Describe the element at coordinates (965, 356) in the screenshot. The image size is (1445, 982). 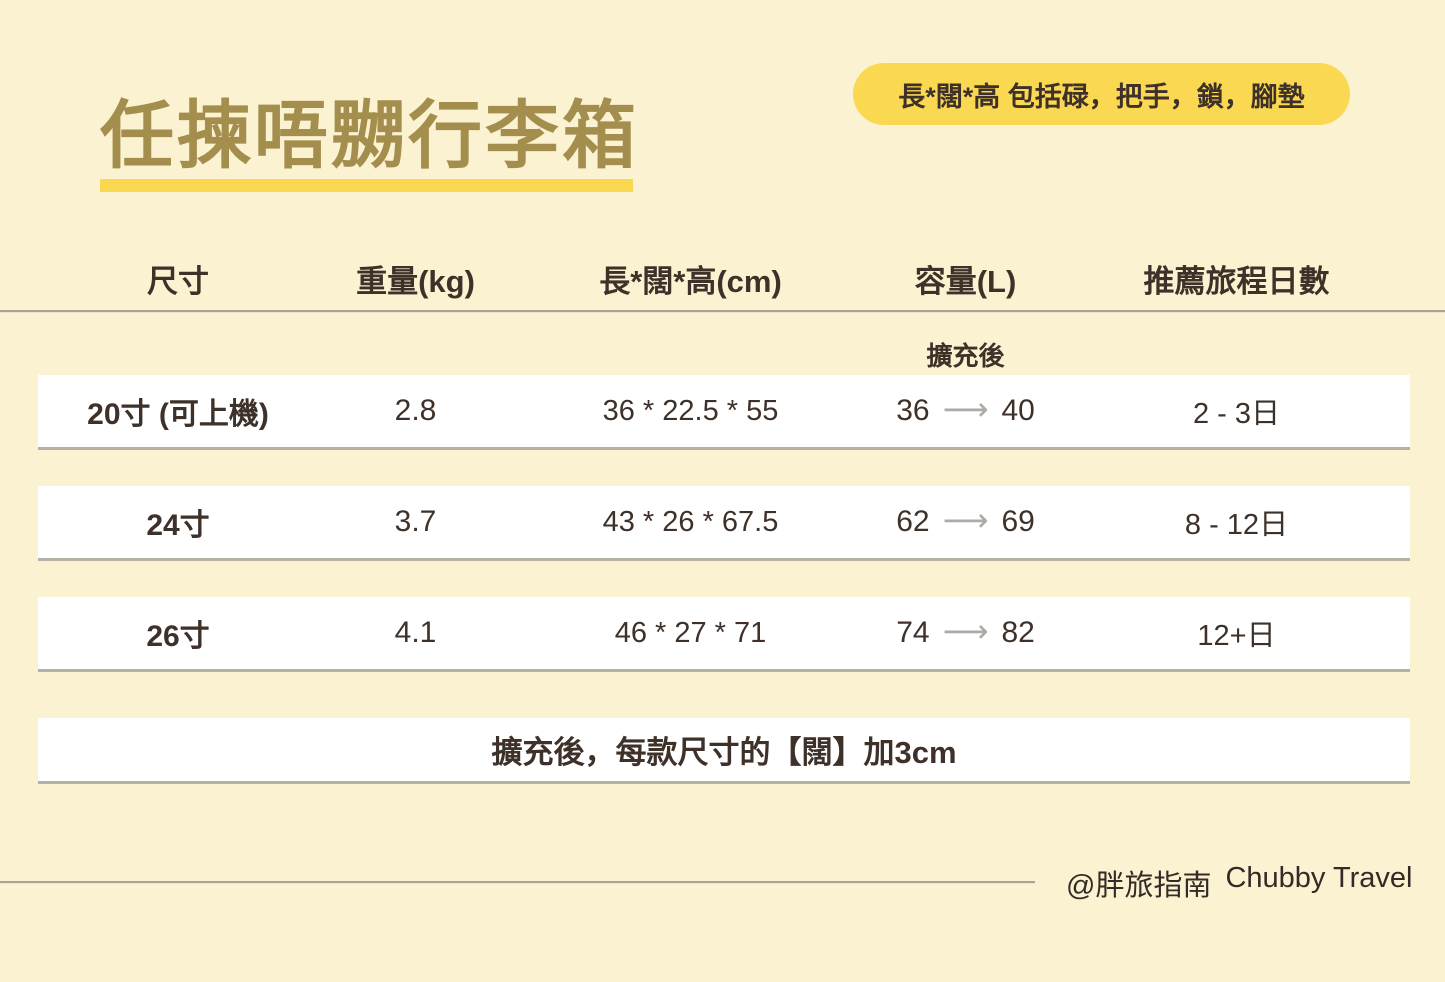
I see `capacity-expanded-label: 擴充後` at that location.